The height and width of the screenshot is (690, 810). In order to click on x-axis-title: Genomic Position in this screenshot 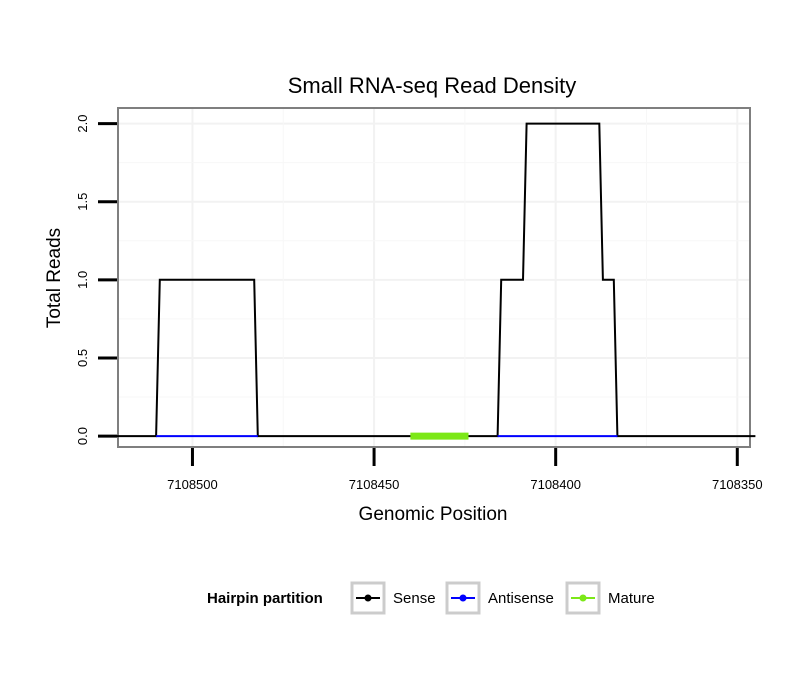, I will do `click(433, 514)`.